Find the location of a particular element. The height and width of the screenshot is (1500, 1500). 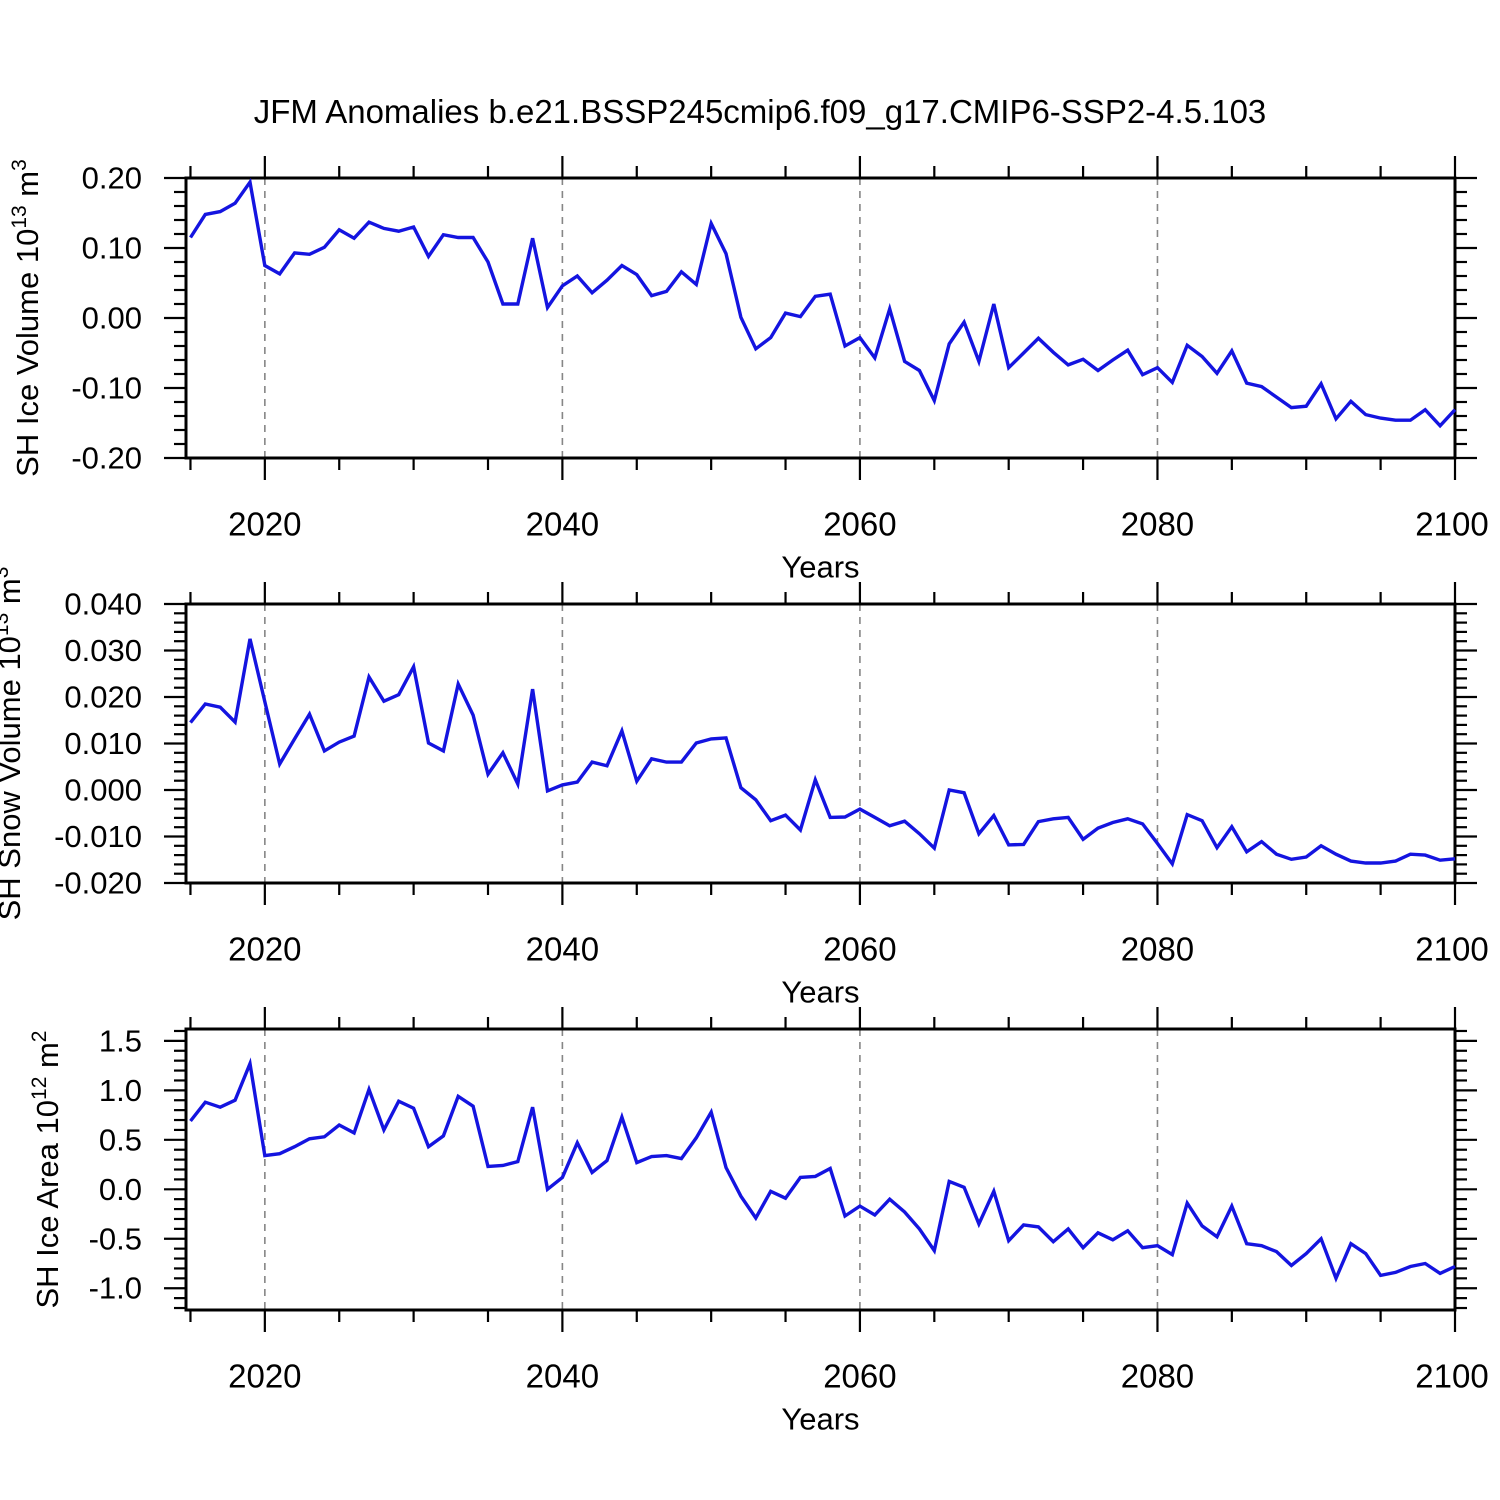

y-axis-title-snow-volume: SH Snow Volume 1013 m3 is located at coordinates (13, 744).